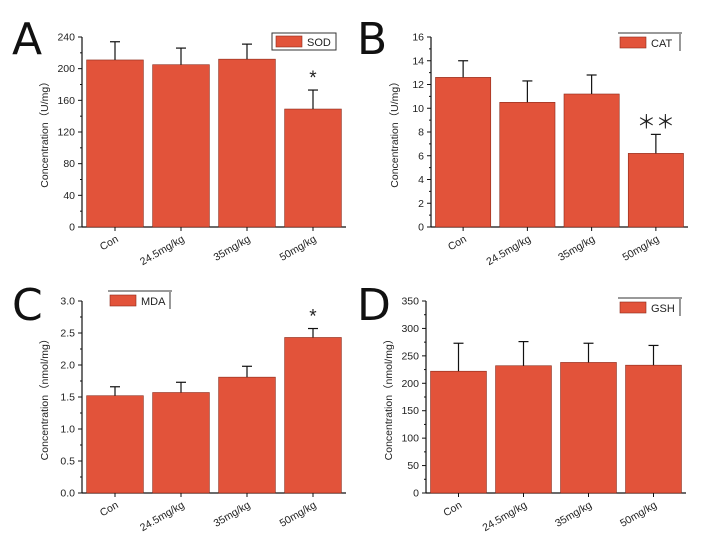 The image size is (705, 545). I want to click on panel-c-y-axis-title: Concentration（nmol/mg）, so click(45, 397).